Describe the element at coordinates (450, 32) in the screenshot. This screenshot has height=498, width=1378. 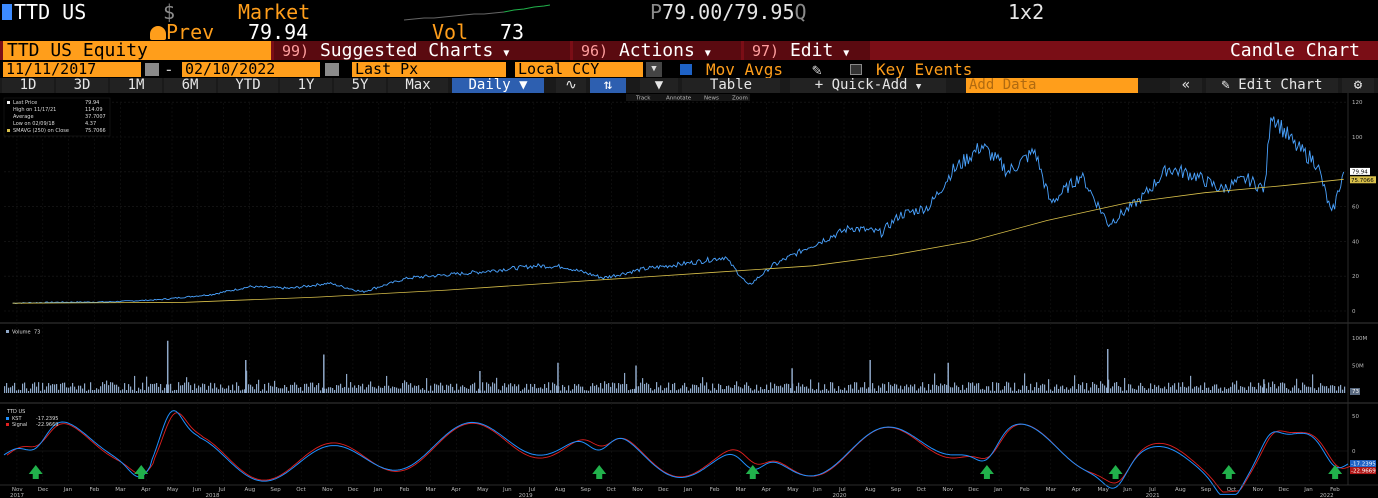
I see `volume-label: Vol` at that location.